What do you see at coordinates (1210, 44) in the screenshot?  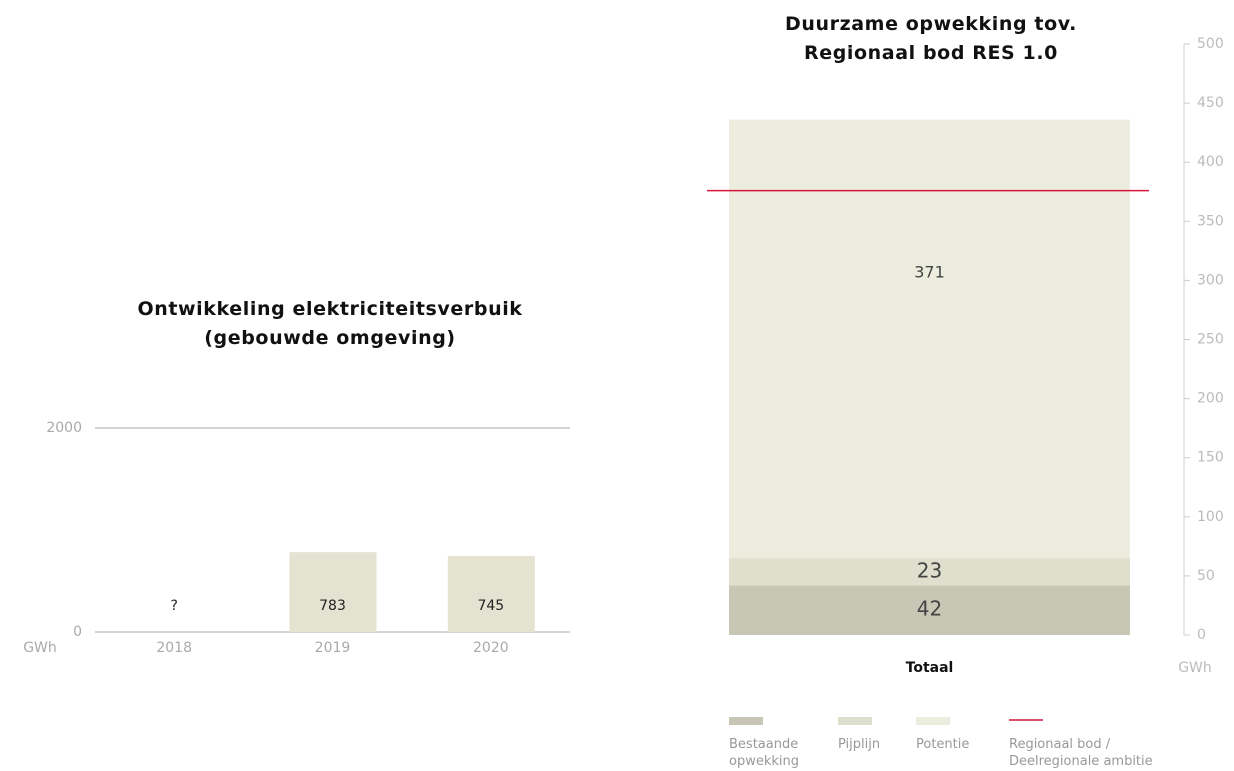 I see `y-tick-label: 500` at bounding box center [1210, 44].